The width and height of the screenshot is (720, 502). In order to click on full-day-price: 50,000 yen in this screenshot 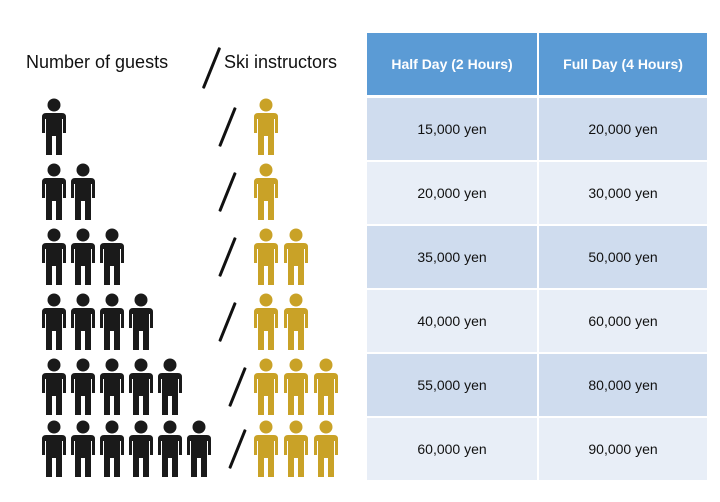, I will do `click(622, 257)`.